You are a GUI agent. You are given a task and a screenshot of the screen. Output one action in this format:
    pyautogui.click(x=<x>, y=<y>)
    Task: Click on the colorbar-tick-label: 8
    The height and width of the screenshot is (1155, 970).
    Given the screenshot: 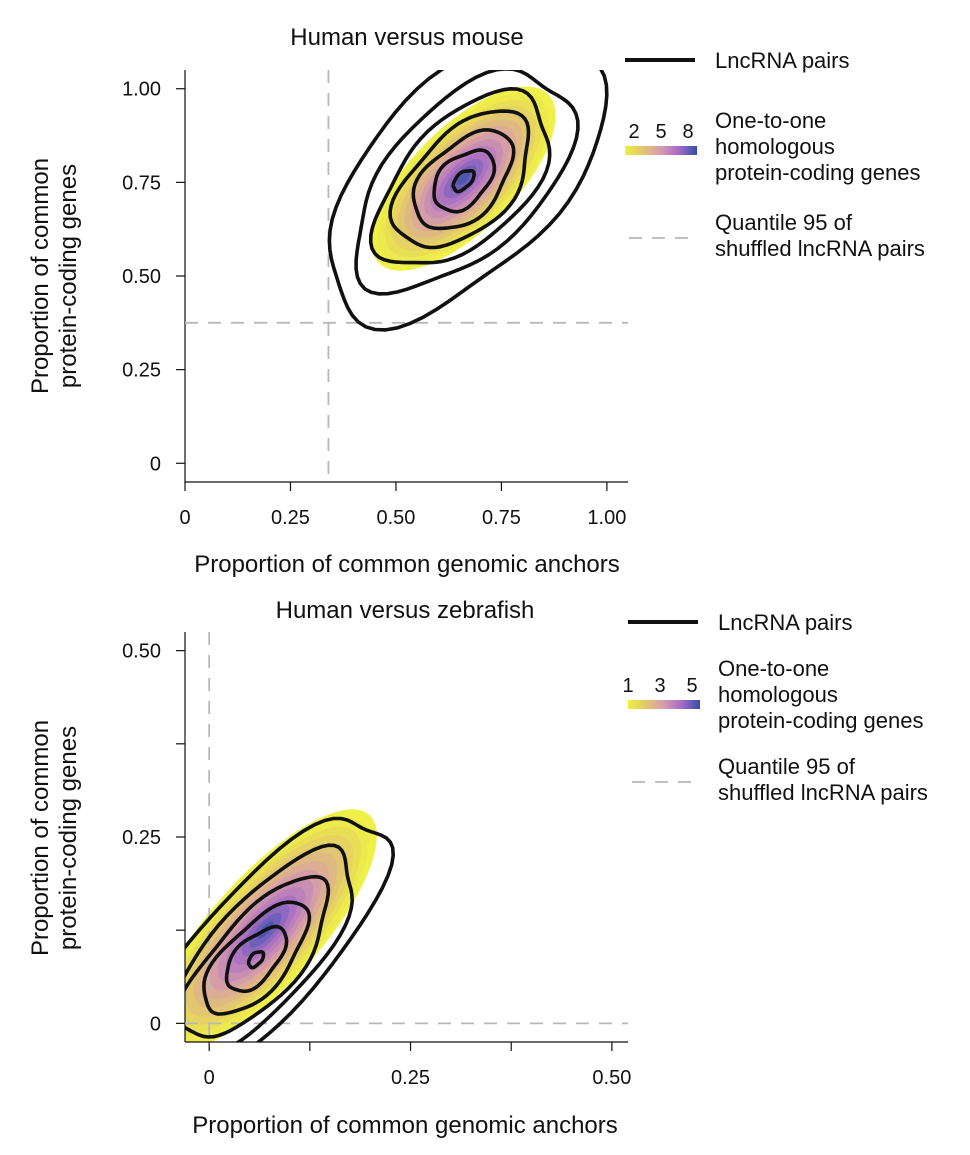 What is the action you would take?
    pyautogui.click(x=687, y=132)
    